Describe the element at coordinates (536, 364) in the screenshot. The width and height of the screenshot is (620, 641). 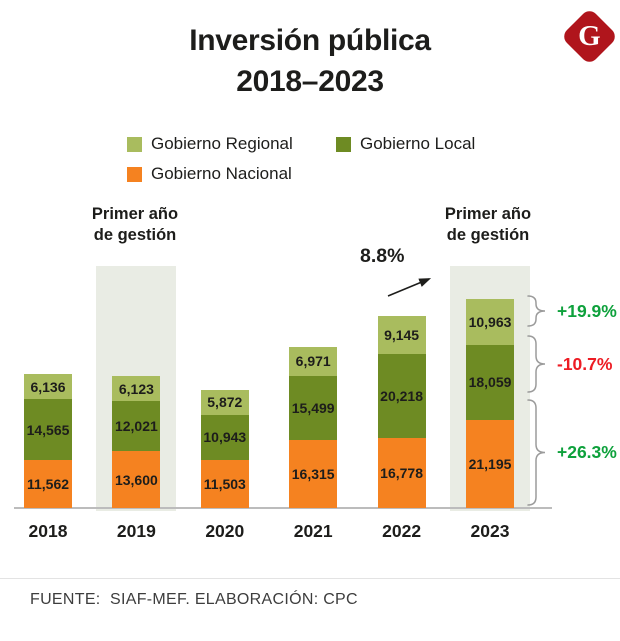
I see `brace-local-icon` at that location.